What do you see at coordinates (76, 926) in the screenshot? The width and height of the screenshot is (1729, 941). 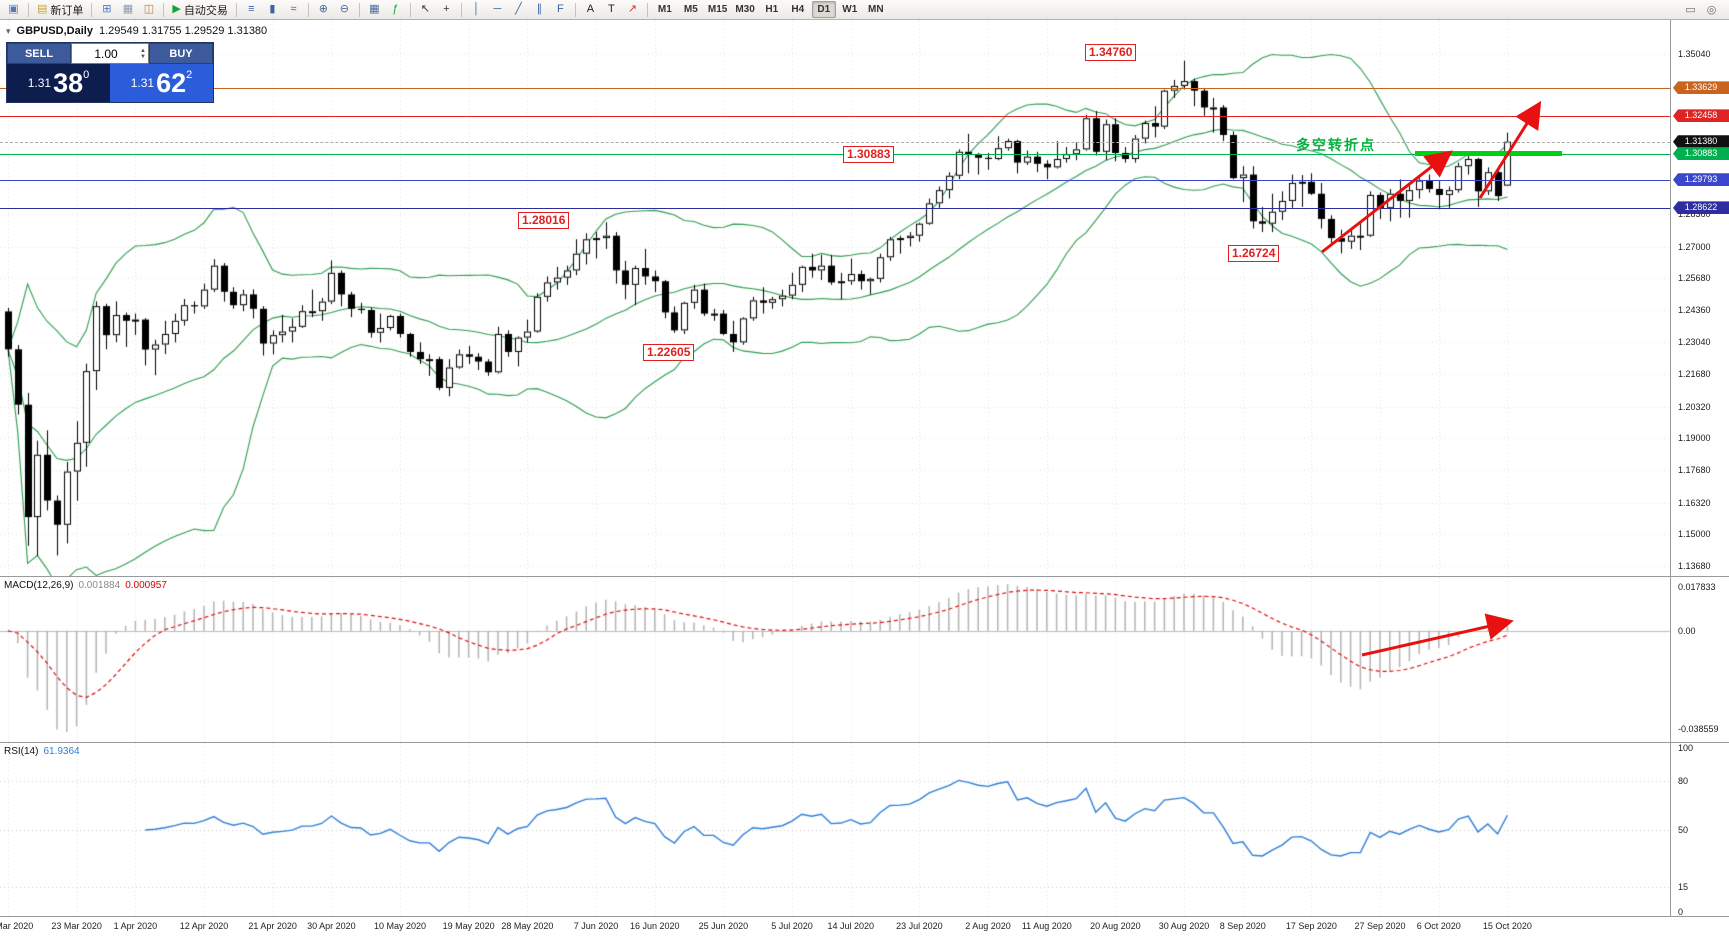 I see `date-label: 23 Mar 2020` at bounding box center [76, 926].